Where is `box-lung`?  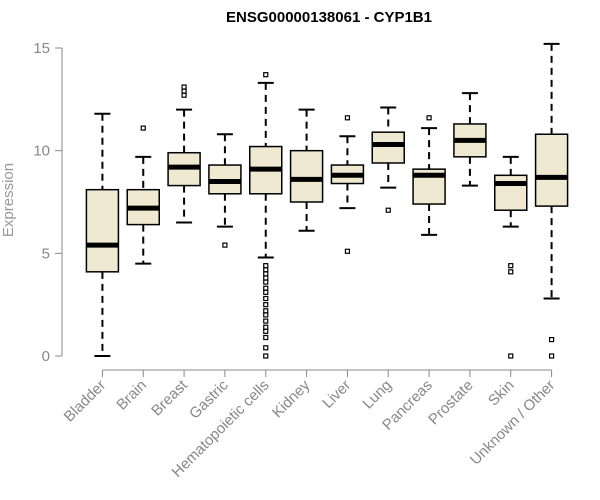 box-lung is located at coordinates (388, 159).